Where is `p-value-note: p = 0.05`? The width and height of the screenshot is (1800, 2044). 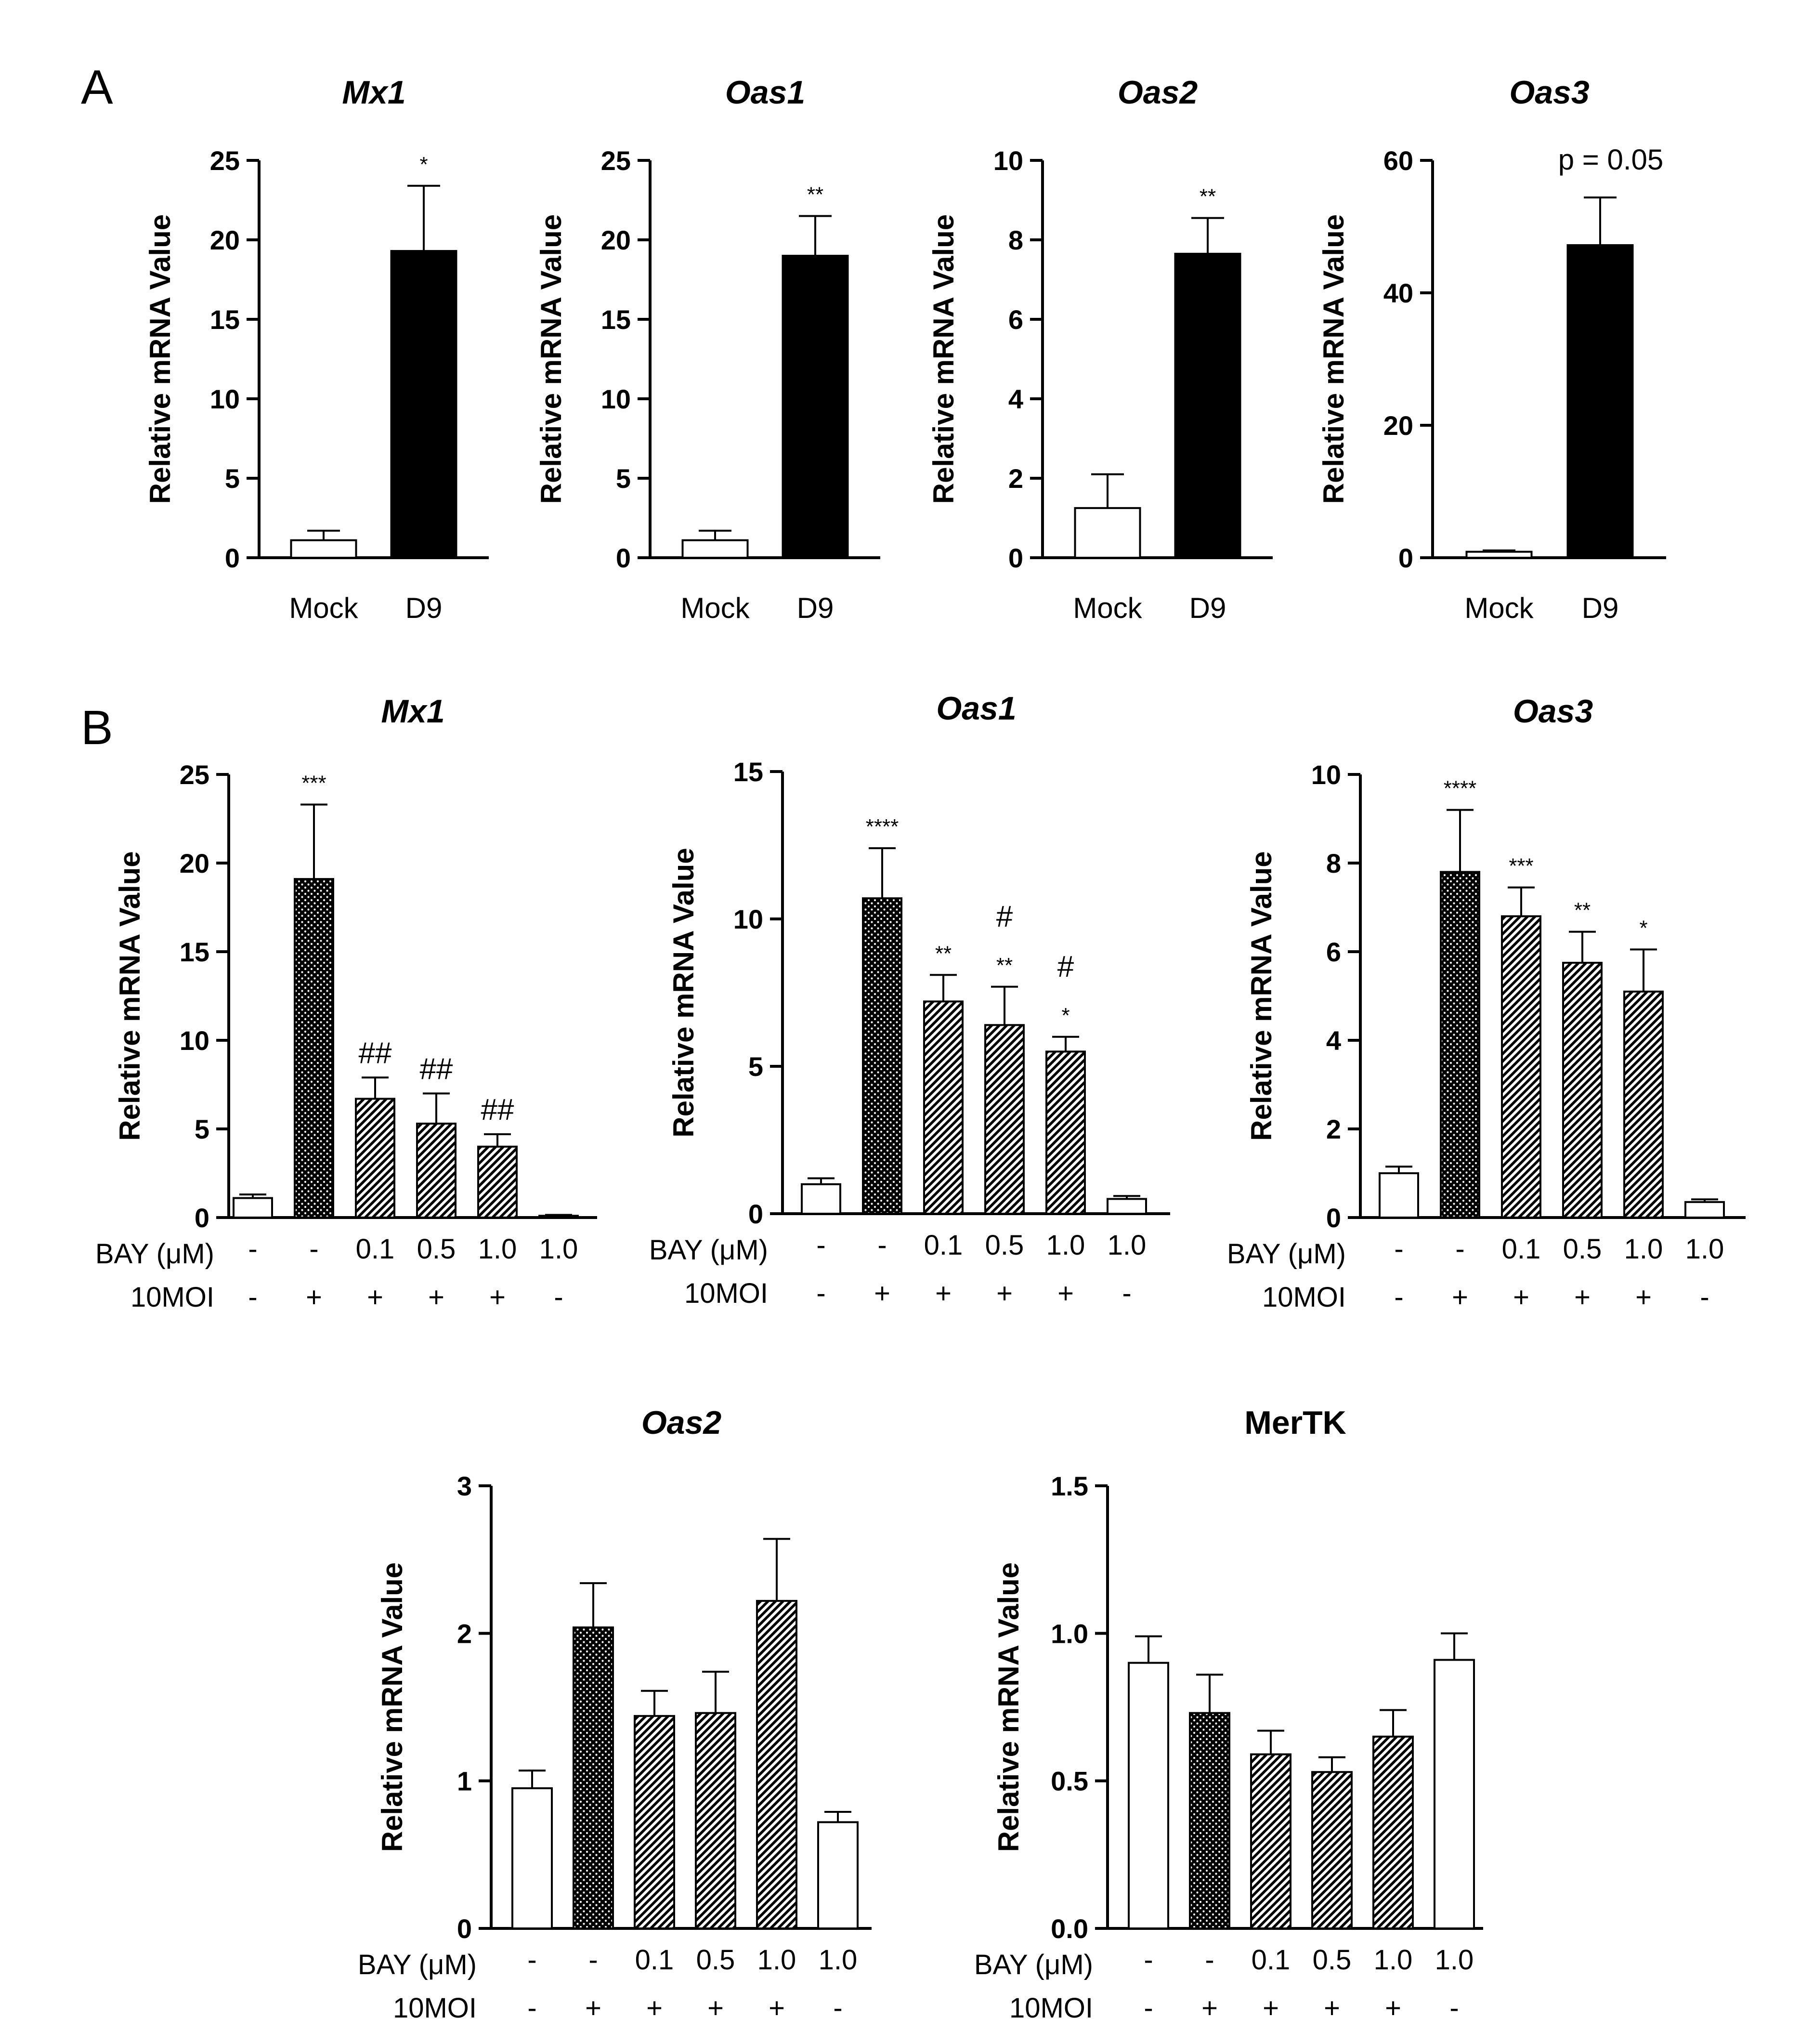 p-value-note: p = 0.05 is located at coordinates (1611, 160).